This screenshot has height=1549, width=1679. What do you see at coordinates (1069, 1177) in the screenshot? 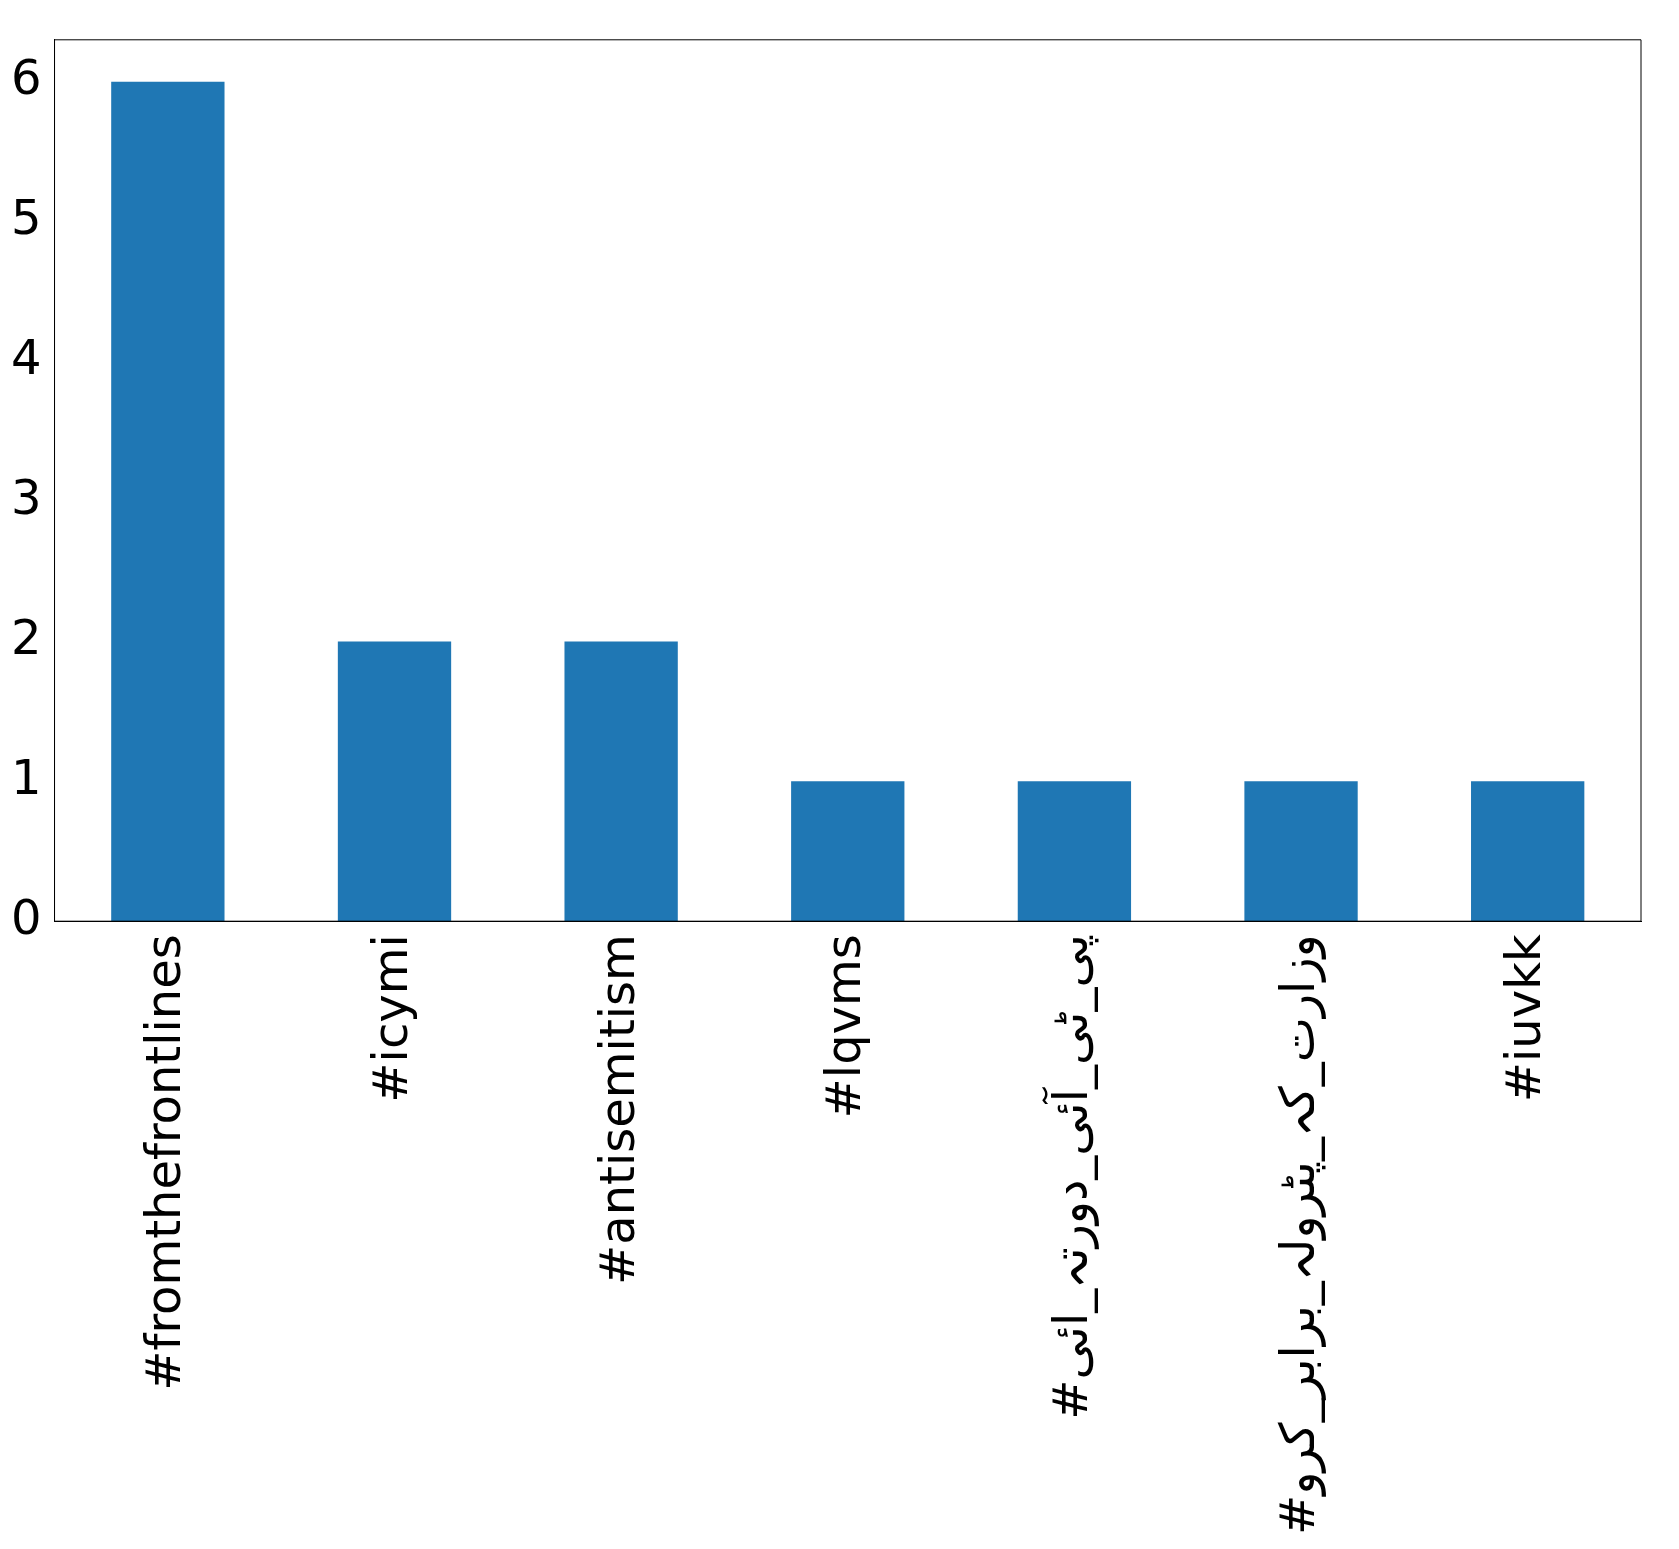
I see `x-tick-label: #پی_ٹی_آئی_دورتہ_ائی` at bounding box center [1069, 1177].